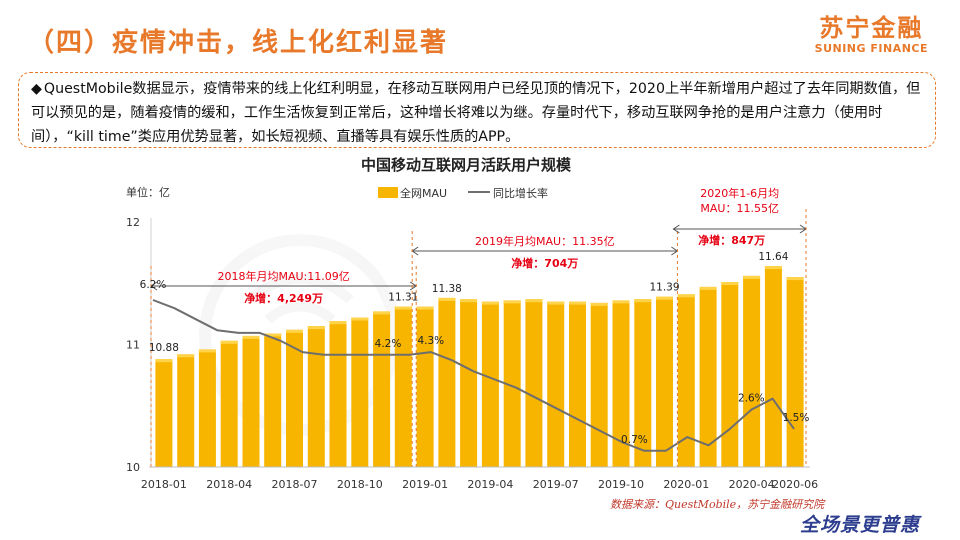  I want to click on legend-bar-swatch, so click(388, 192).